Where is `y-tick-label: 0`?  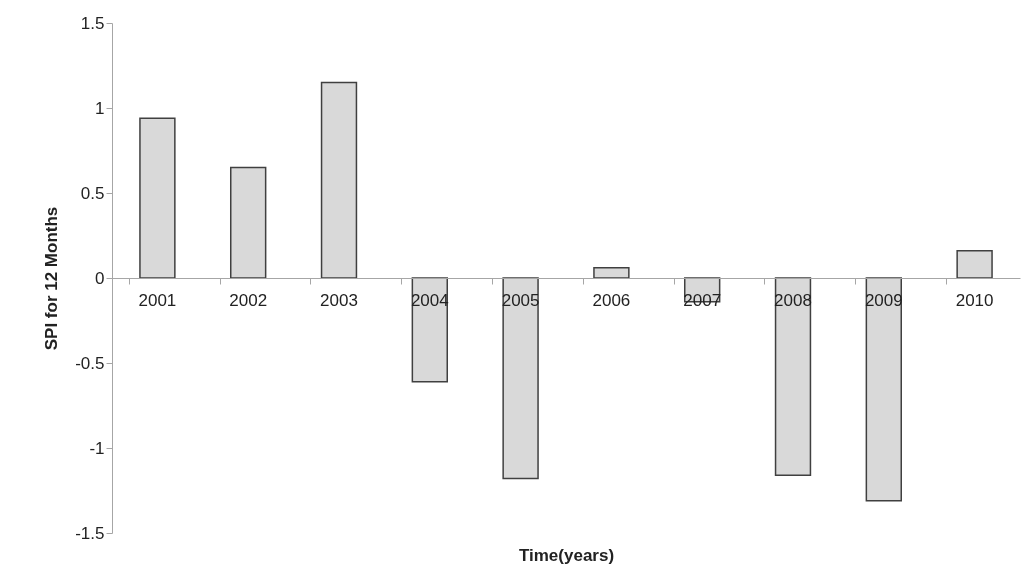
y-tick-label: 0 is located at coordinates (100, 278).